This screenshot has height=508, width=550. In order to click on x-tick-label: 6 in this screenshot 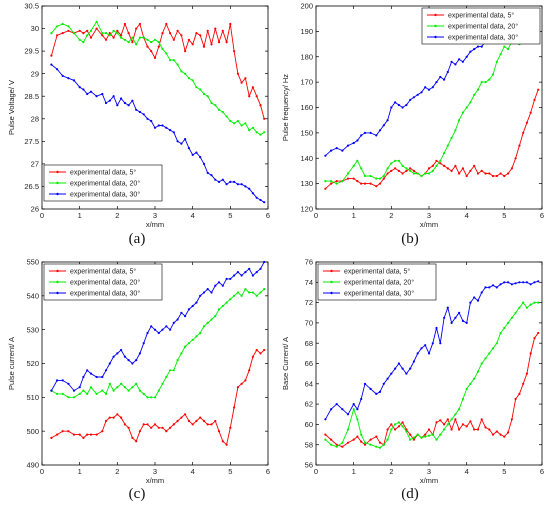, I will do `click(268, 471)`.